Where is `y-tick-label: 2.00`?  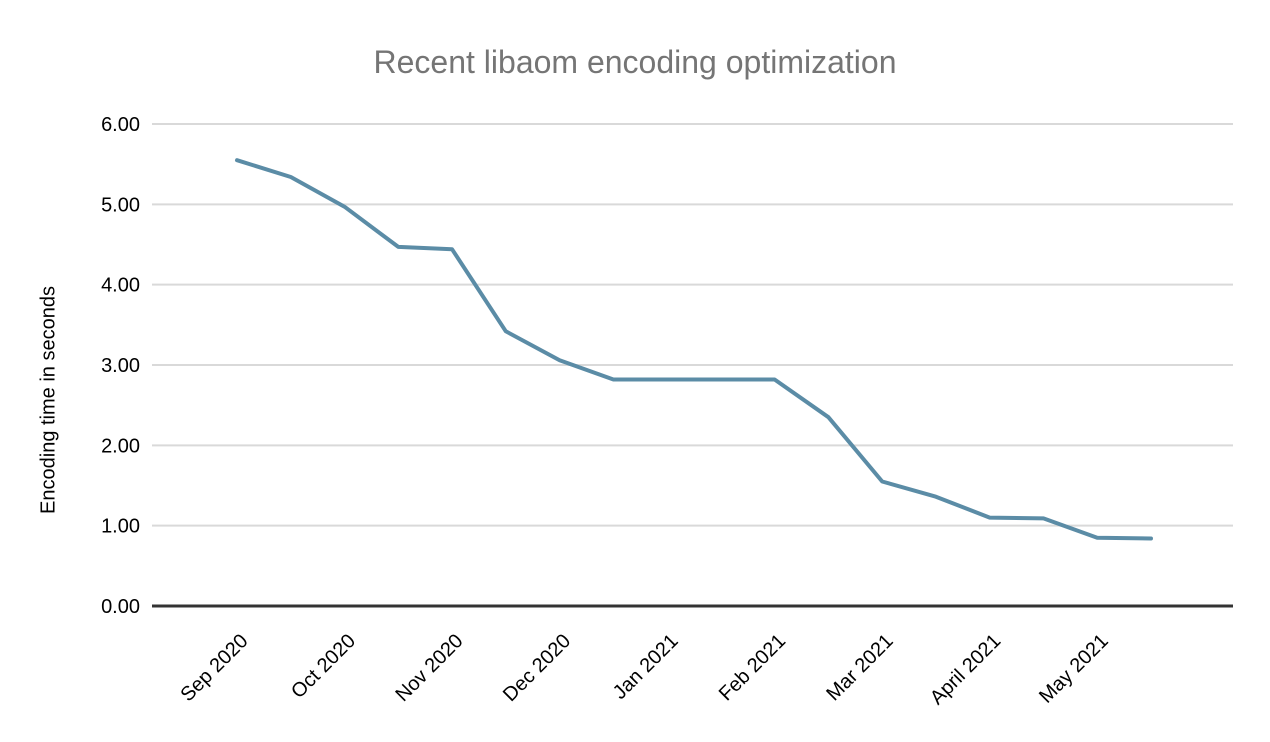 y-tick-label: 2.00 is located at coordinates (120, 446).